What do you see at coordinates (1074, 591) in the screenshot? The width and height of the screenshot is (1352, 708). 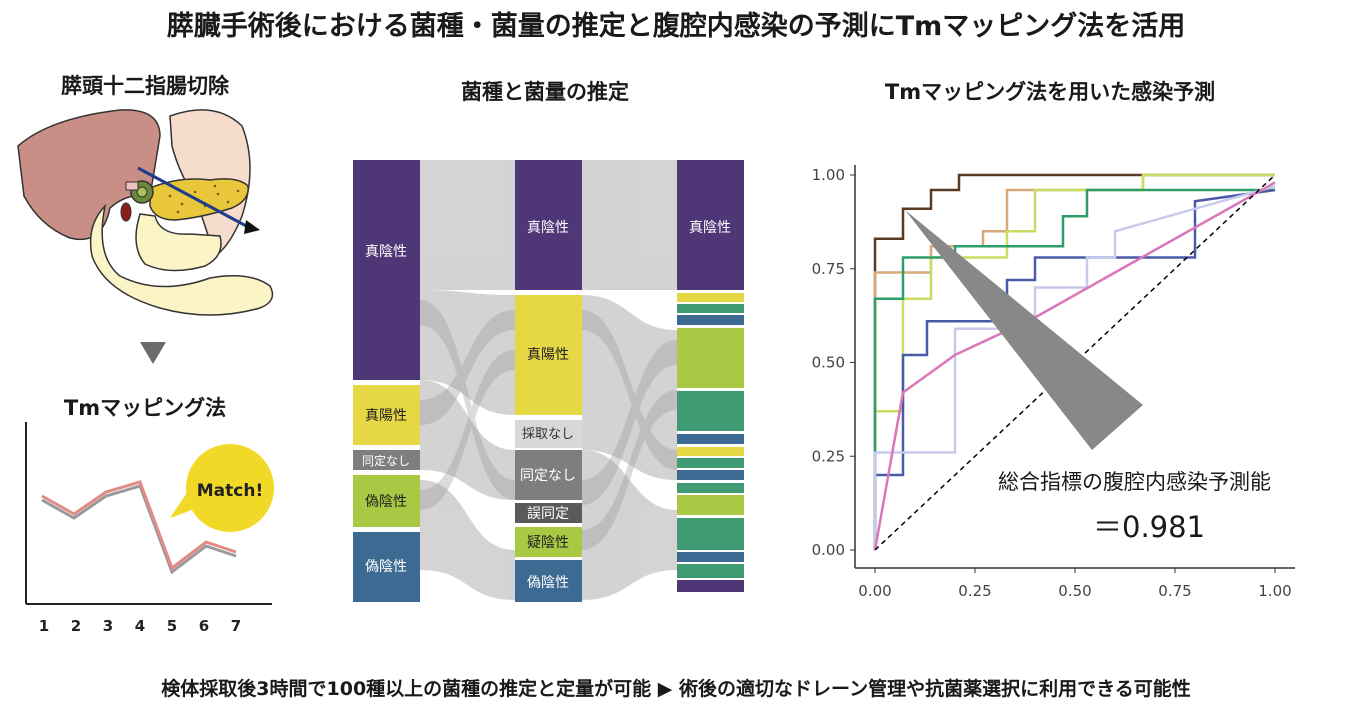 I see `x-tick-label: 0.50` at bounding box center [1074, 591].